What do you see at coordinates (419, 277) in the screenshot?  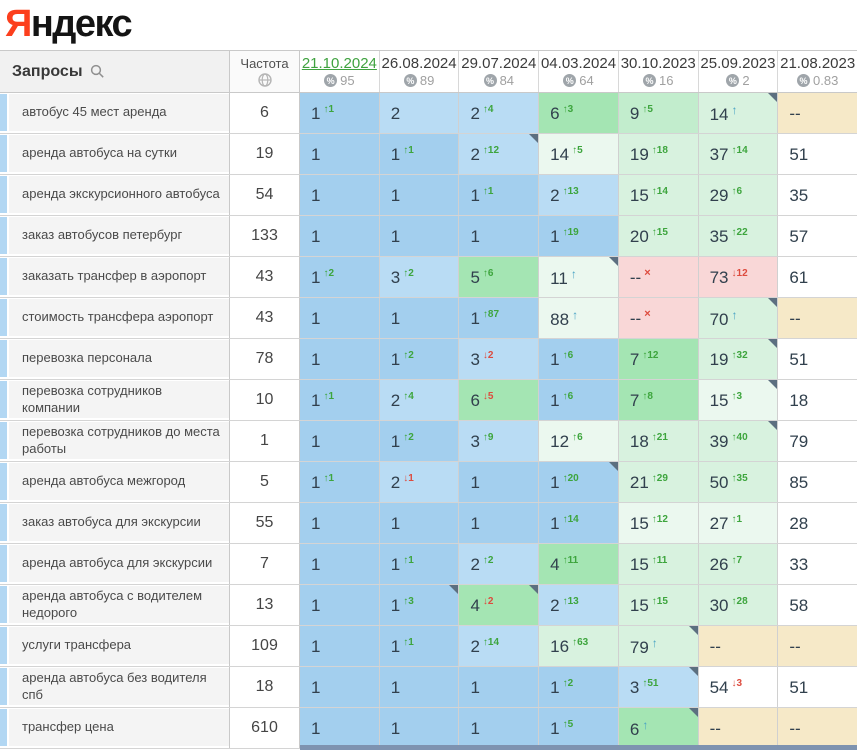 I see `position-cell: 3 ↑2` at bounding box center [419, 277].